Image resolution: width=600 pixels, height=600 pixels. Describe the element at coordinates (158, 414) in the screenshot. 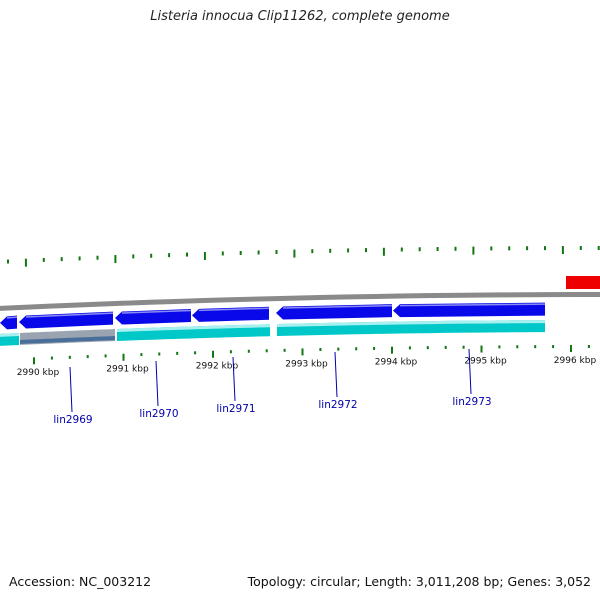

I see `gene-label-text: lin2970` at that location.